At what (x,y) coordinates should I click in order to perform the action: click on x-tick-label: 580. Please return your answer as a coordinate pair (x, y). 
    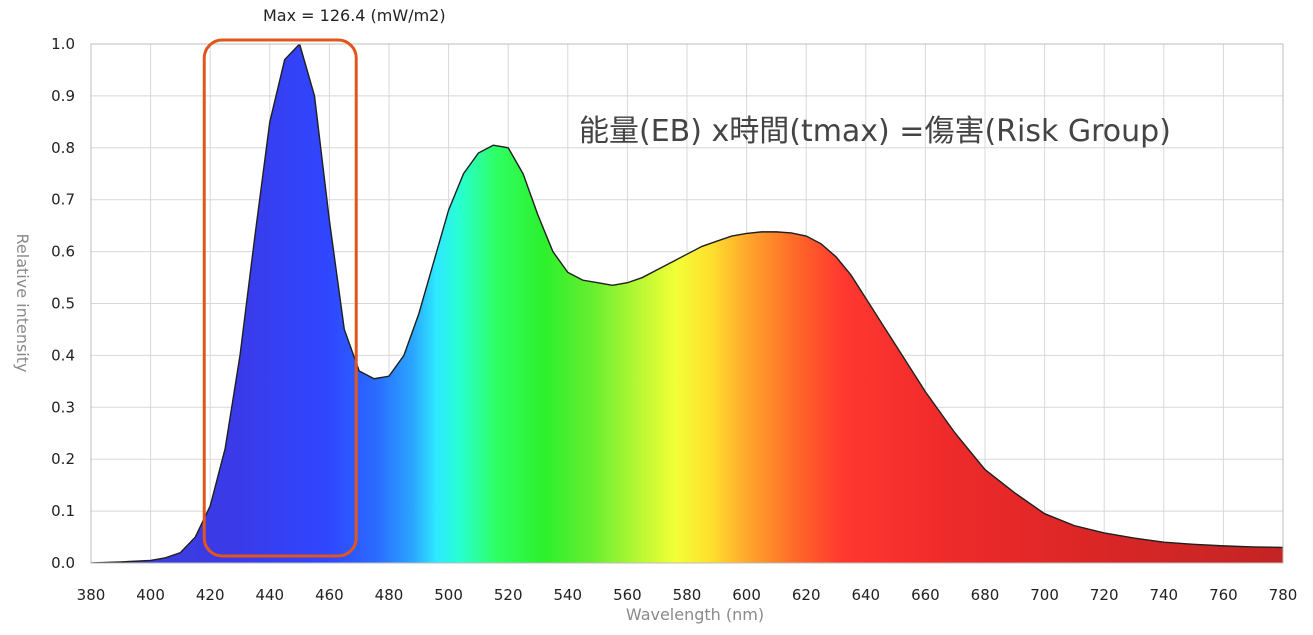
    Looking at the image, I should click on (687, 595).